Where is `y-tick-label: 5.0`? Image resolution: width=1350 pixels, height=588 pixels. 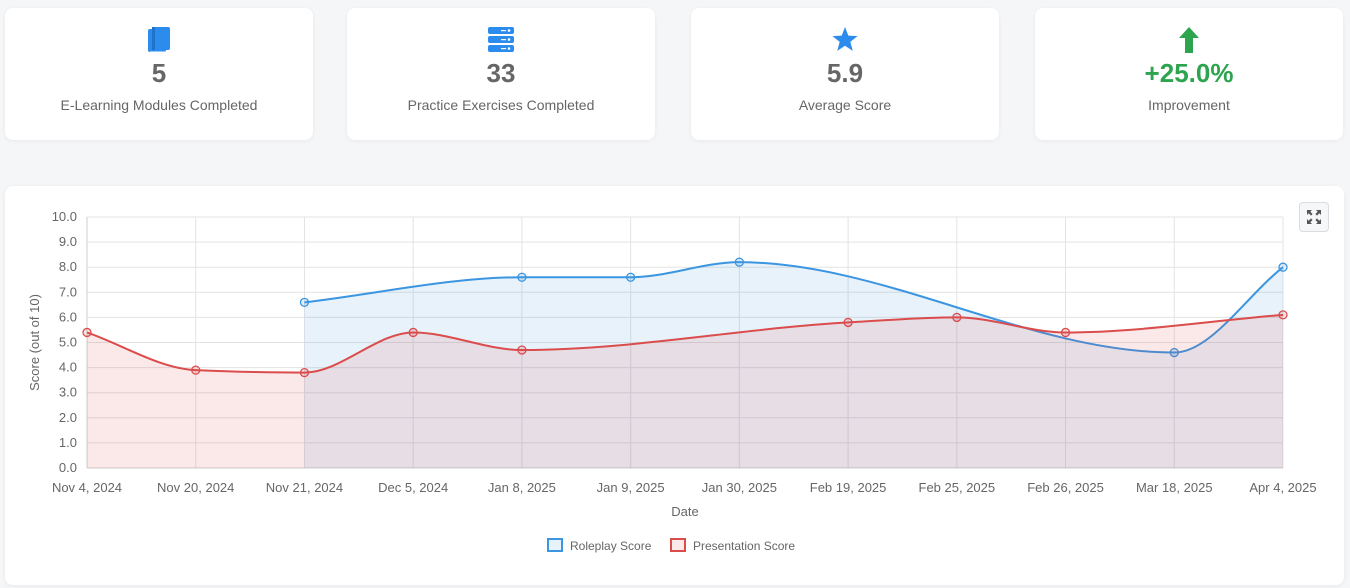
y-tick-label: 5.0 is located at coordinates (68, 342).